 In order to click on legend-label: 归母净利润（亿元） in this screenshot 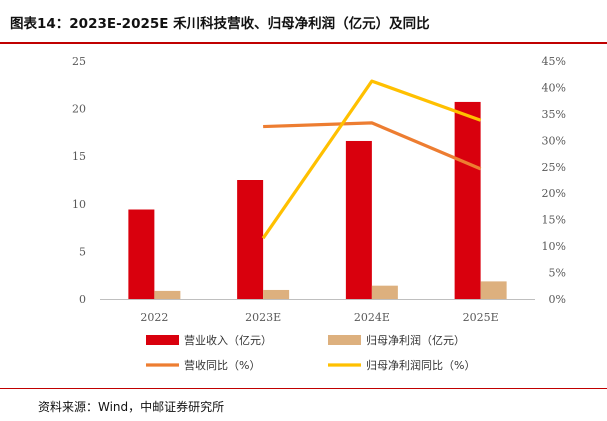, I will do `click(415, 340)`.